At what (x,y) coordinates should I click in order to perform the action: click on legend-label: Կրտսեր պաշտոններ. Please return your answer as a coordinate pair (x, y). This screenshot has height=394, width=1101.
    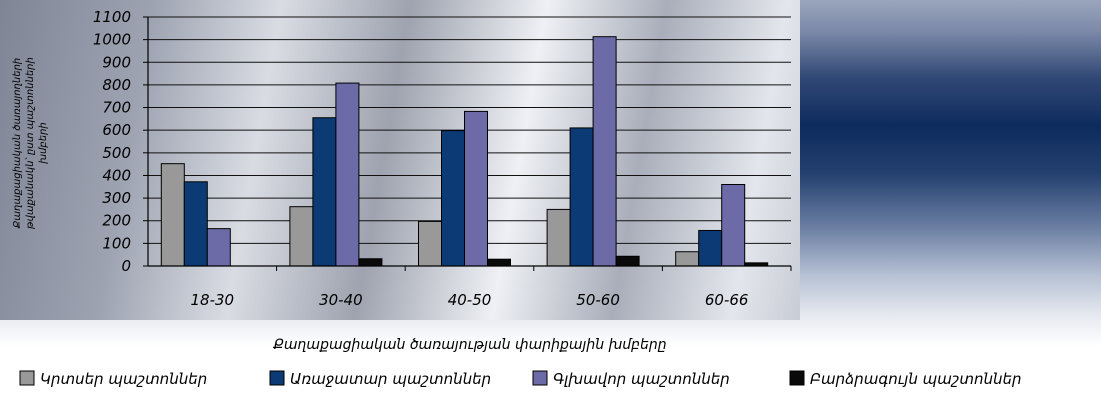
    Looking at the image, I should click on (123, 379).